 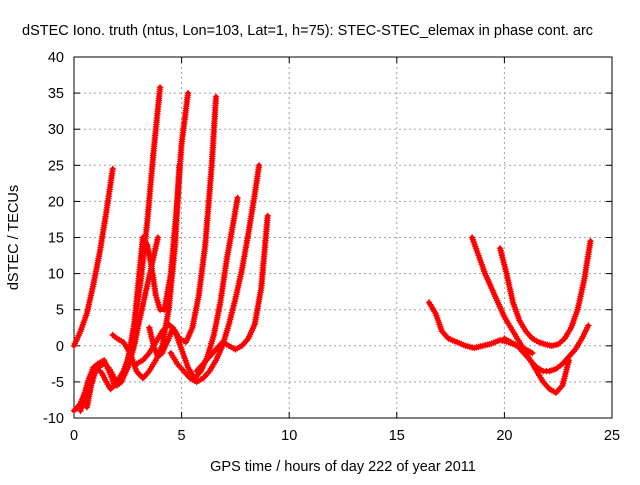 I want to click on y-tick-label: 25, so click(x=56, y=166).